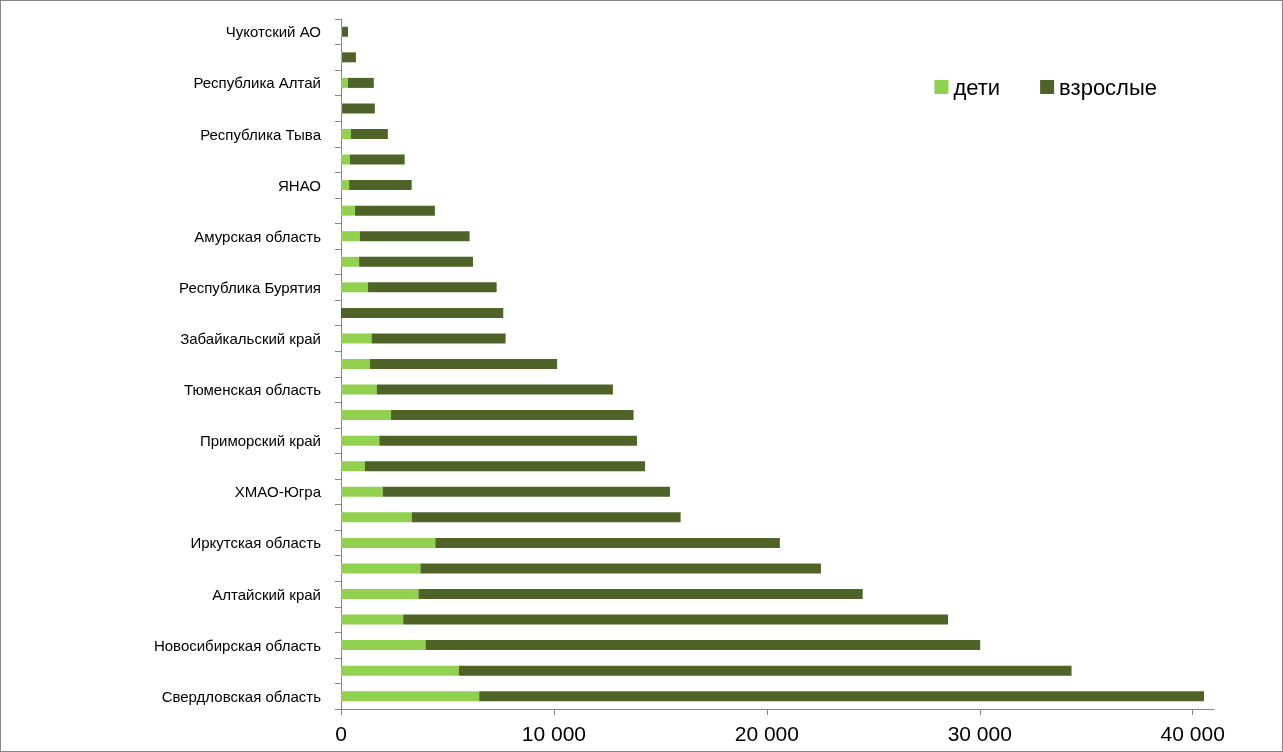  What do you see at coordinates (252, 390) in the screenshot?
I see `y-tick-label: Тюменская область` at bounding box center [252, 390].